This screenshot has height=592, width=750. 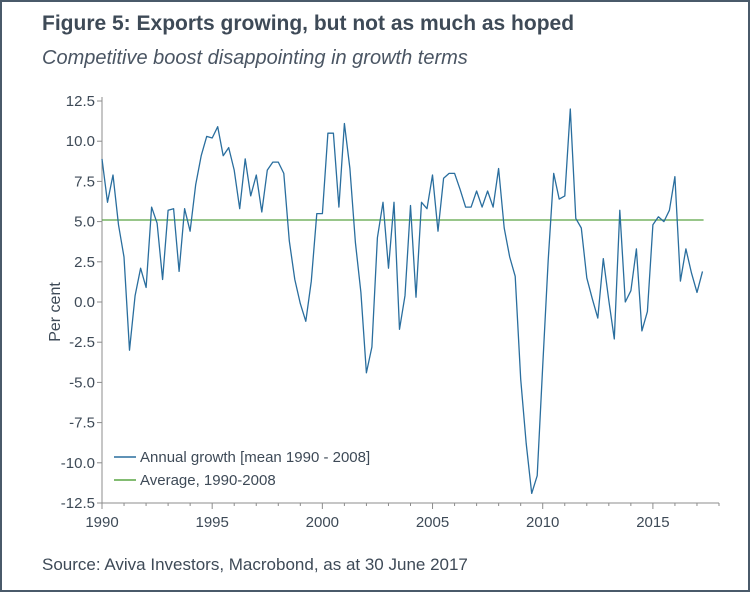 What do you see at coordinates (208, 480) in the screenshot?
I see `legend-label-average: Average, 1990-2008` at bounding box center [208, 480].